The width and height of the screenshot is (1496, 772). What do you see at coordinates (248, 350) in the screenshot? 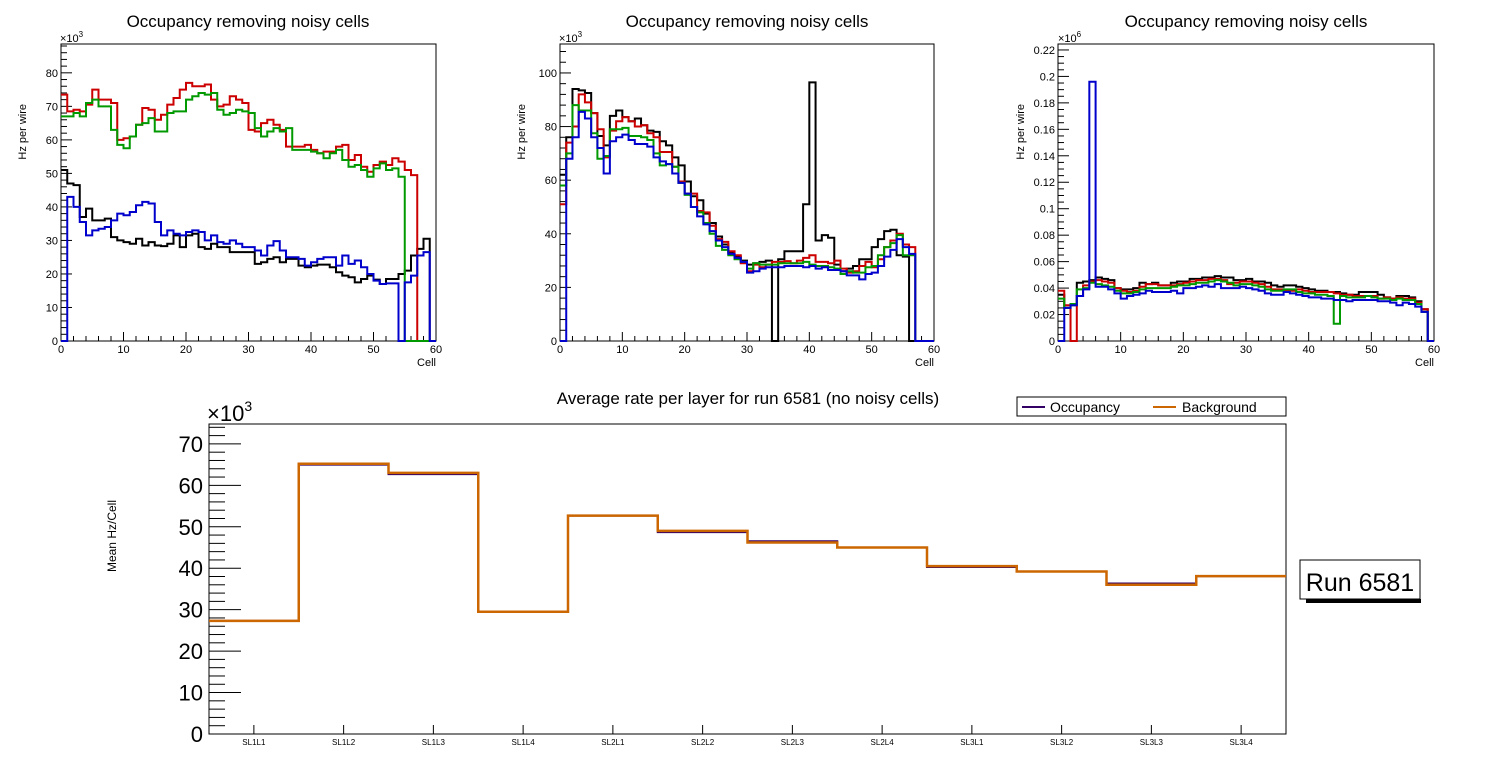
I see `x-tick-label: 30` at bounding box center [248, 350].